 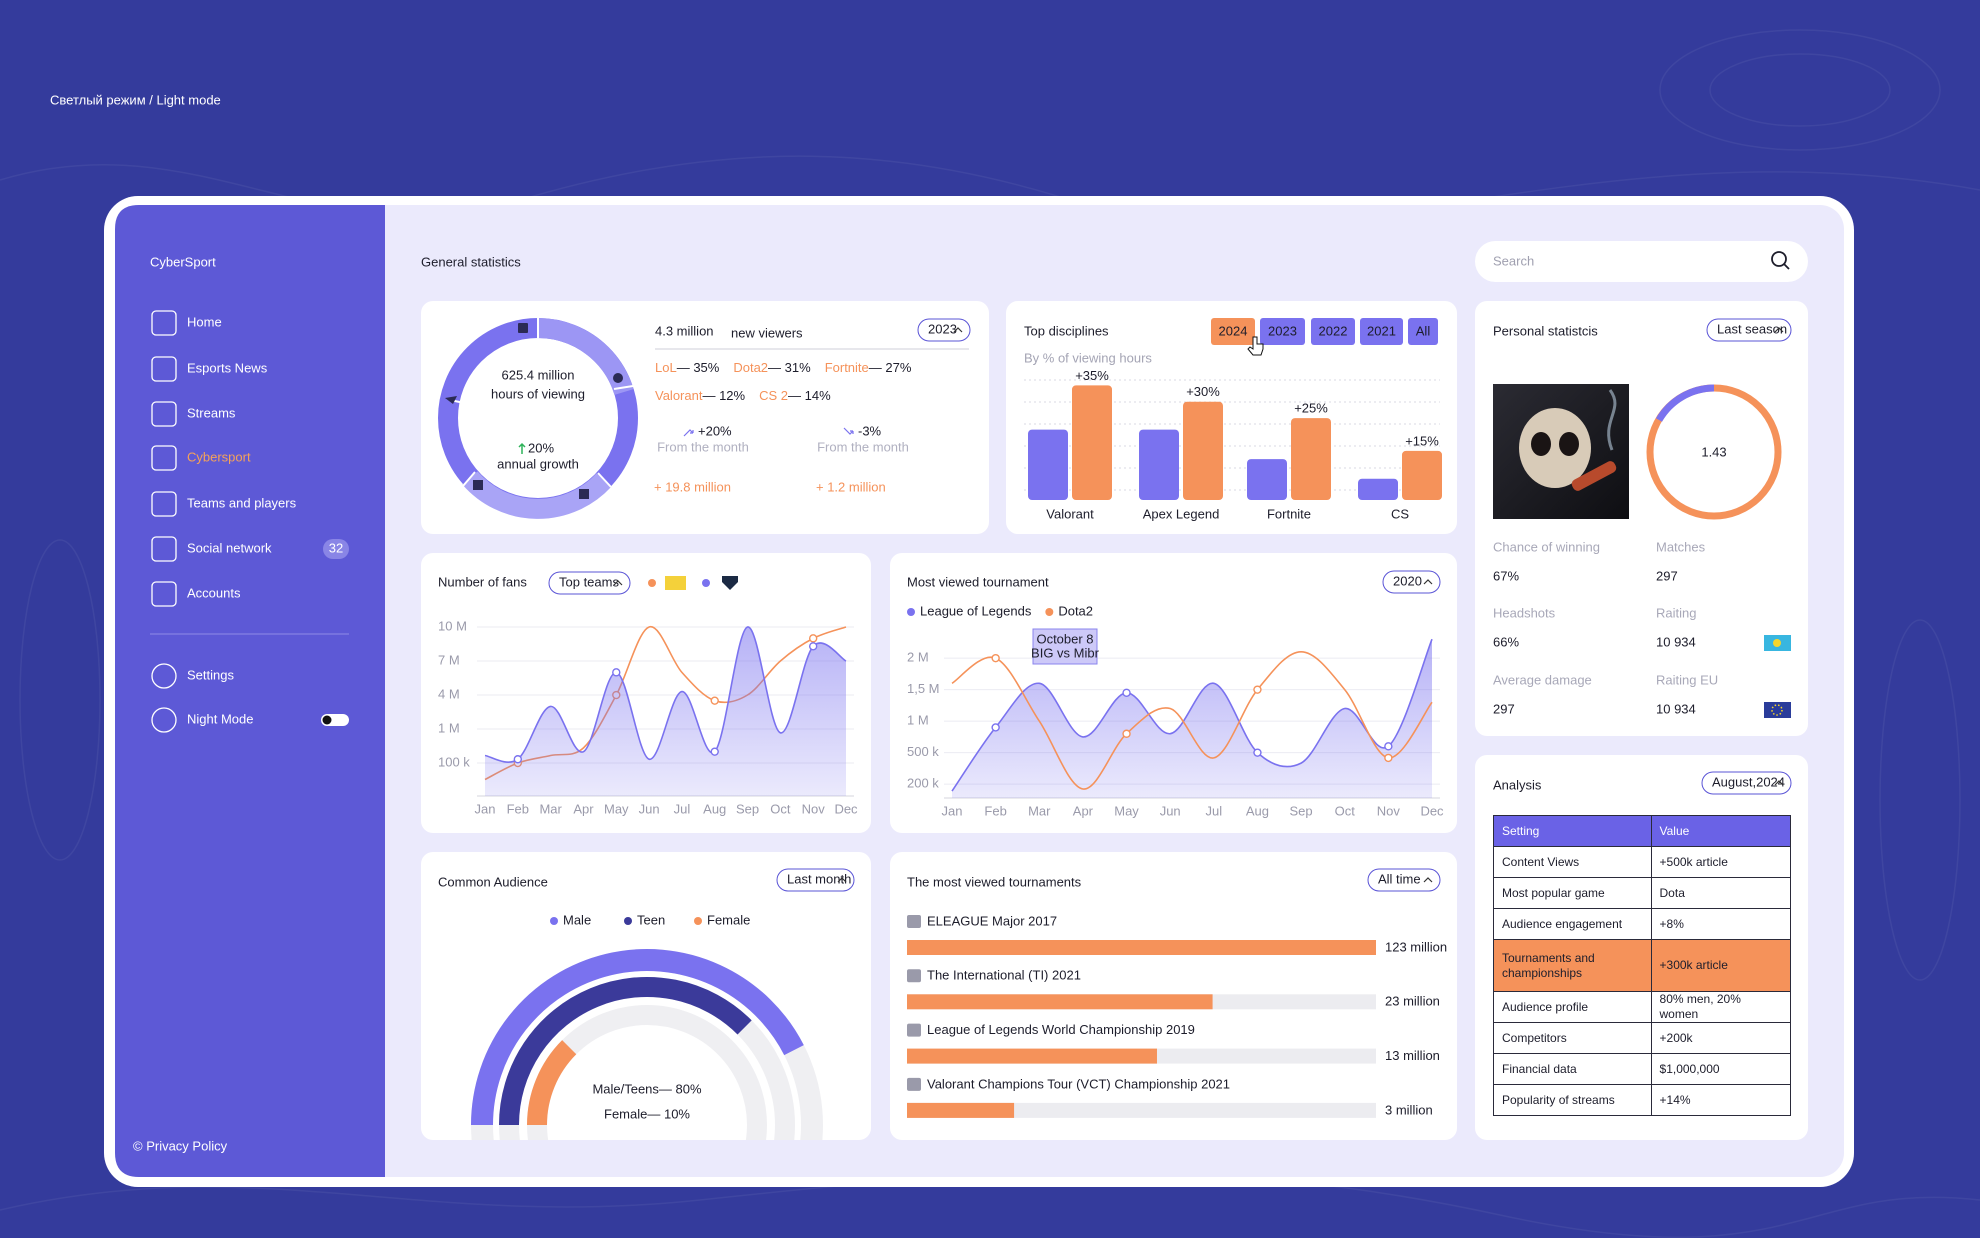 What do you see at coordinates (538, 374) in the screenshot?
I see `viewing-total: 625.4 million` at bounding box center [538, 374].